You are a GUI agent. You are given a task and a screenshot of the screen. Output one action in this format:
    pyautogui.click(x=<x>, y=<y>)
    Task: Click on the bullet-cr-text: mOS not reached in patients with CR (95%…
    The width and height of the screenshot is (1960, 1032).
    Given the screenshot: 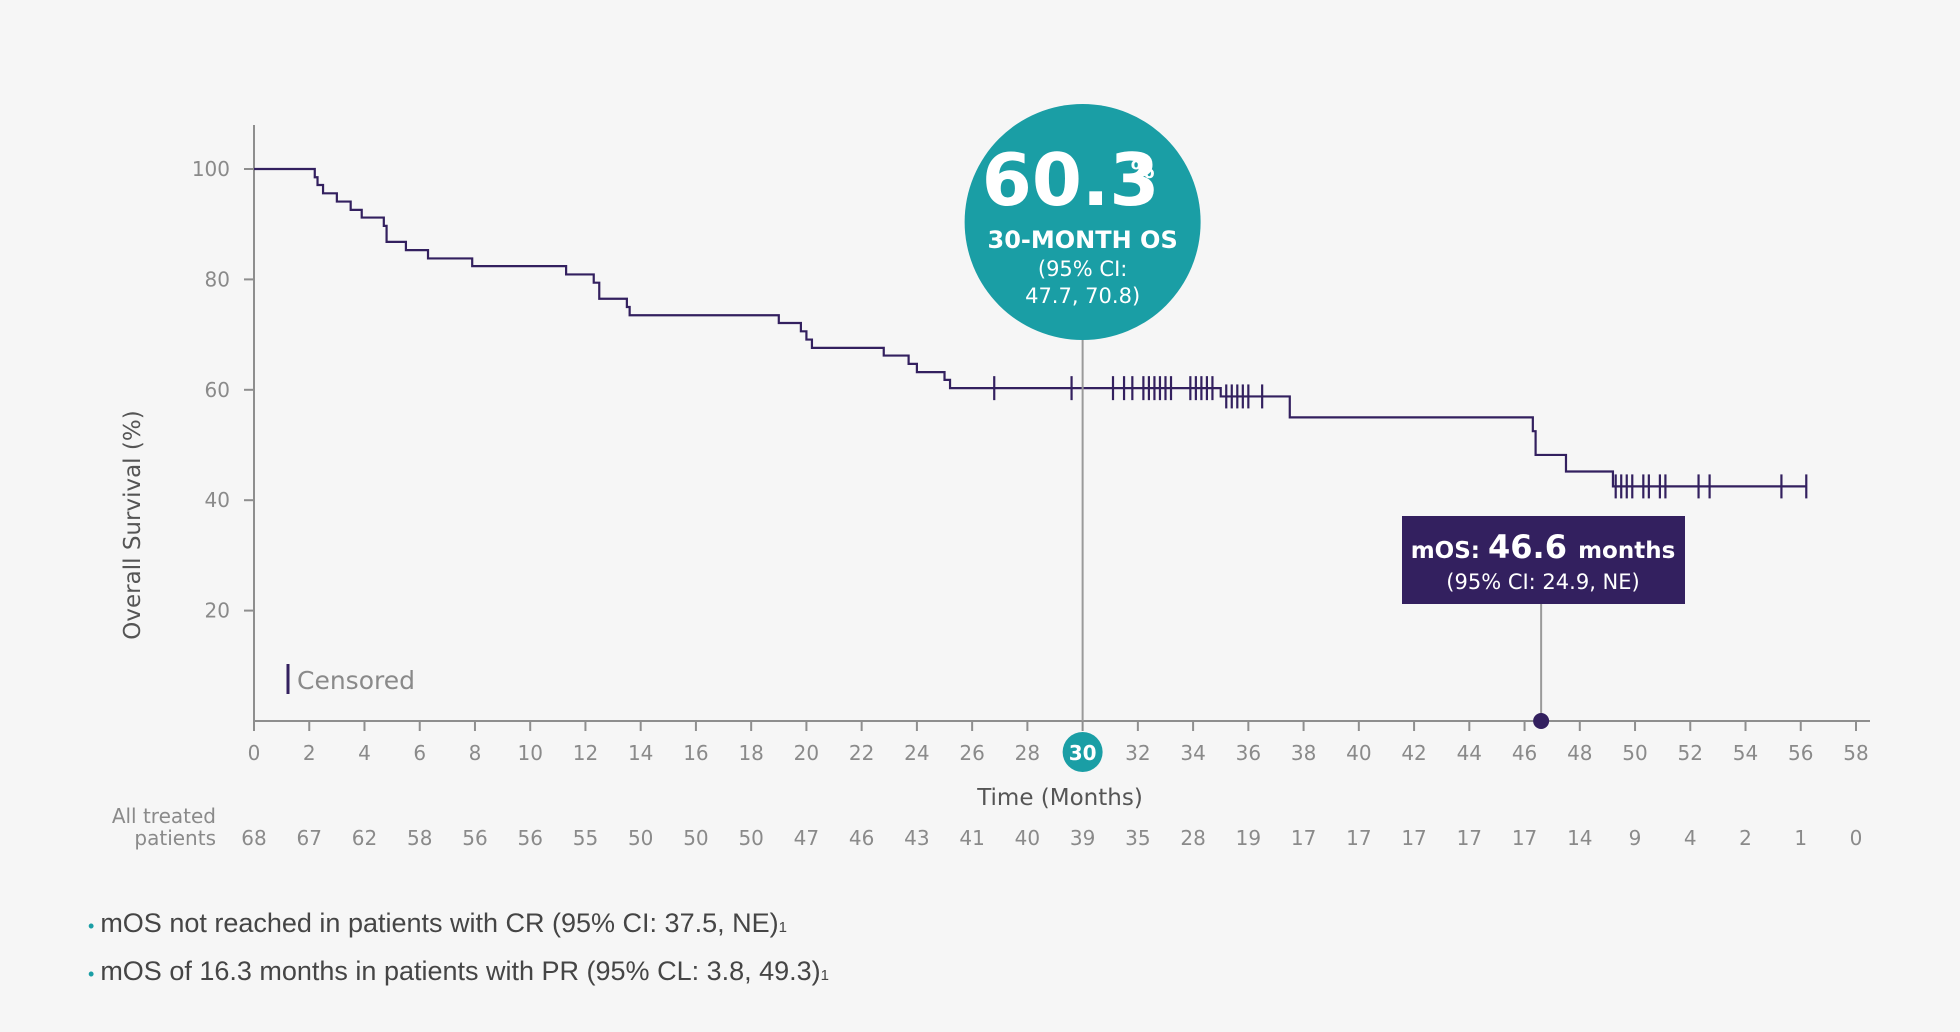 What is the action you would take?
    pyautogui.click(x=439, y=923)
    